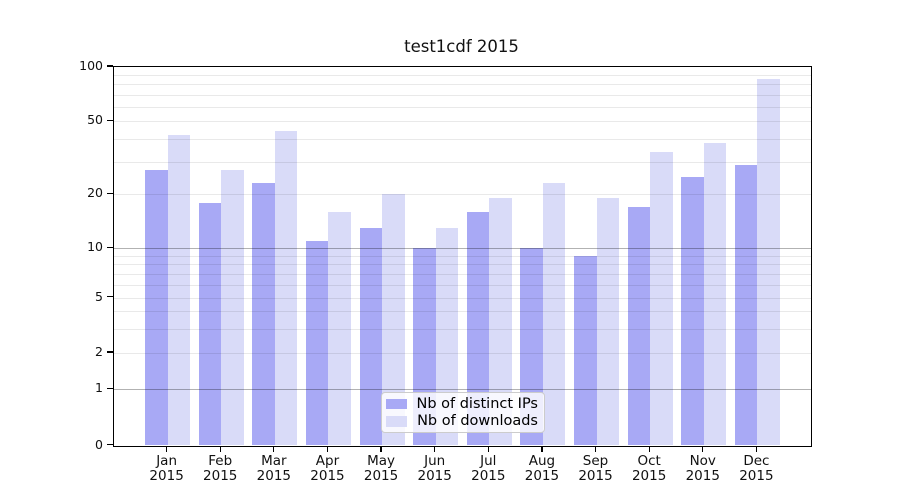 The image size is (900, 500). Describe the element at coordinates (167, 448) in the screenshot. I see `x-tick-jan` at that location.